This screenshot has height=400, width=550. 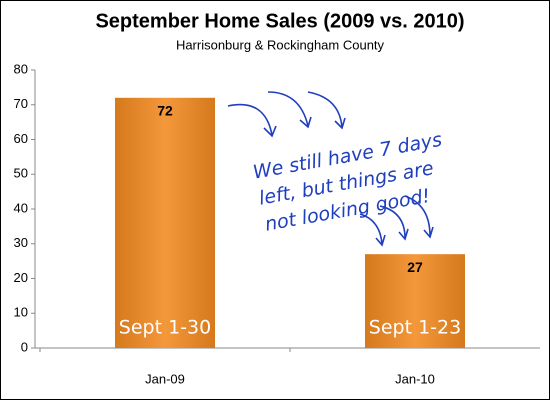 I want to click on data-label: 27, so click(x=415, y=267).